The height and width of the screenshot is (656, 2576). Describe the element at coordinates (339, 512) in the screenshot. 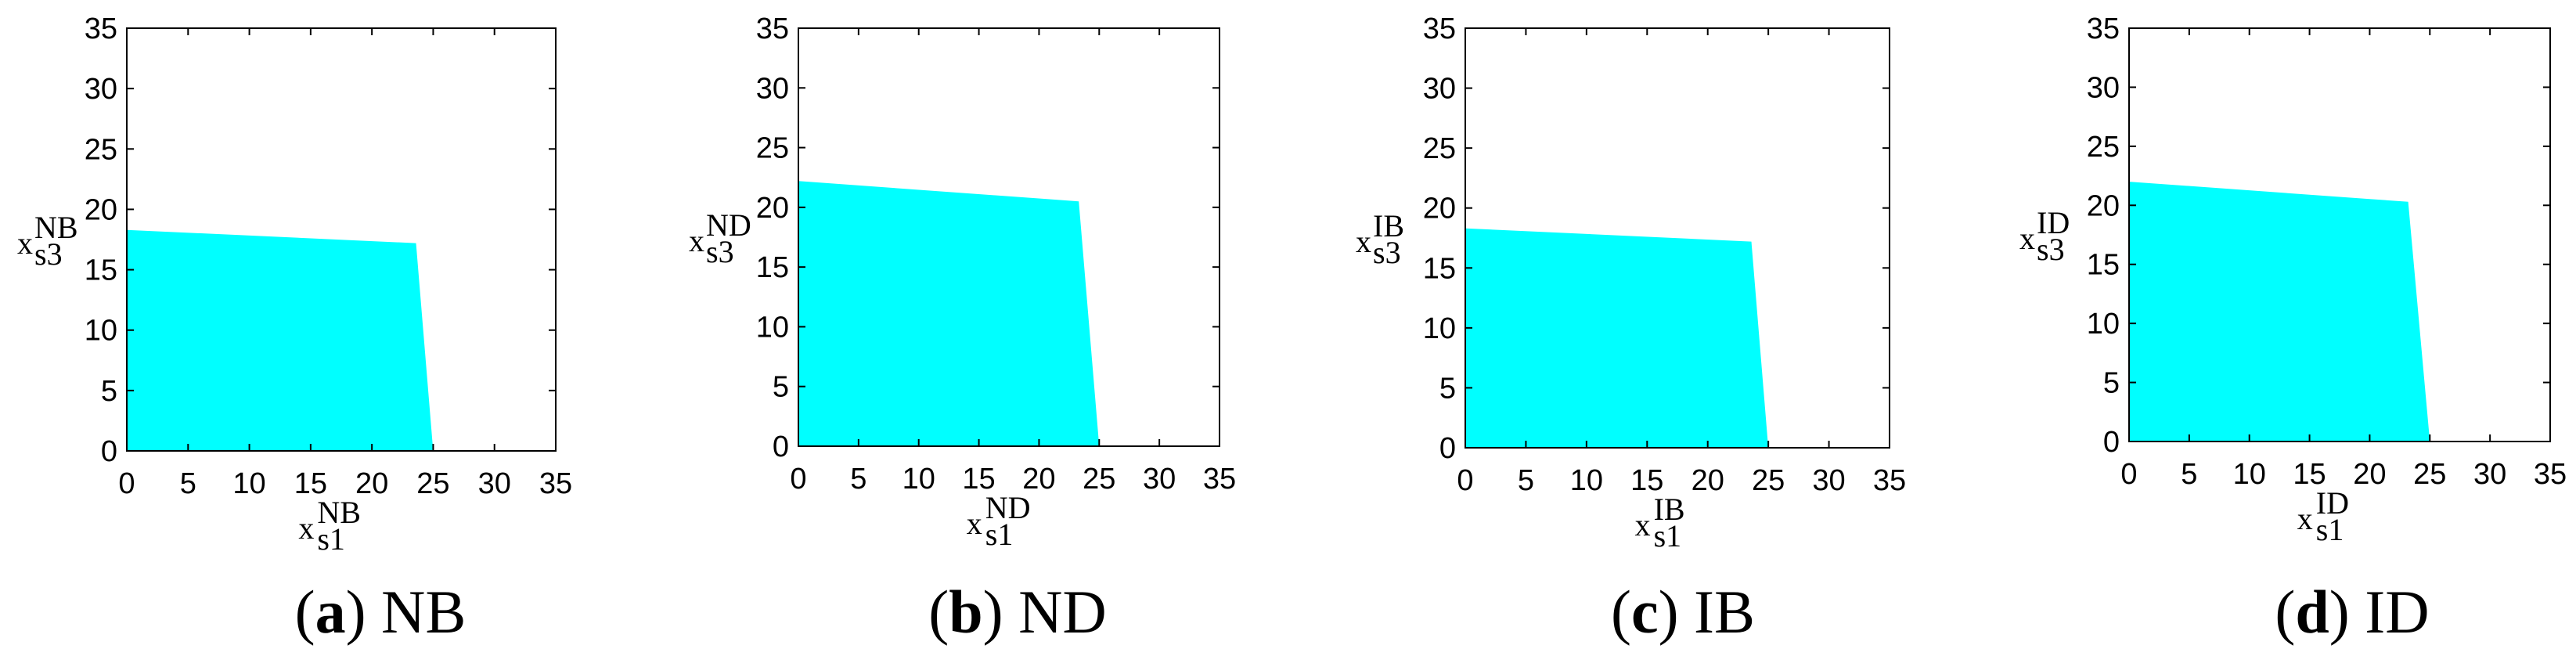

I see `x-axis-label-sup: NB` at that location.